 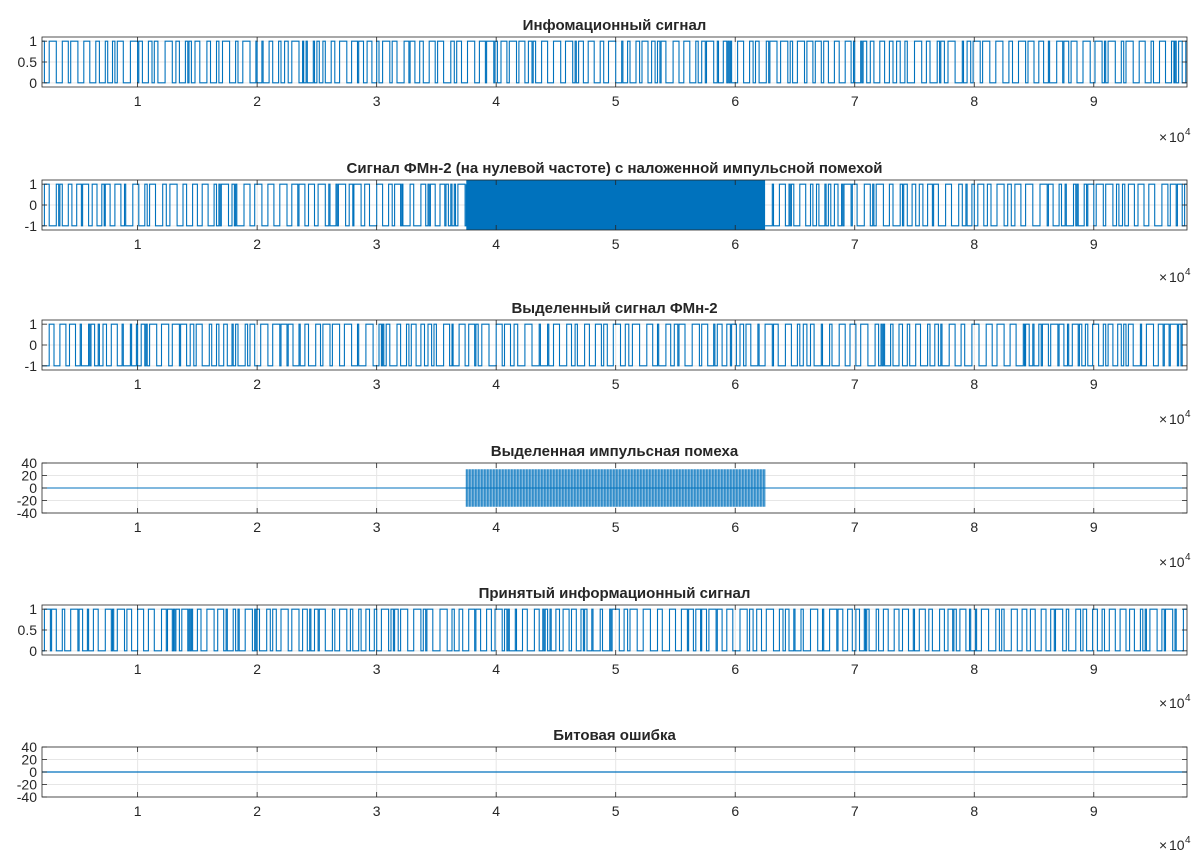 What do you see at coordinates (614, 308) in the screenshot?
I see `subplot-title: Выделенный сигнал ФМн-2` at bounding box center [614, 308].